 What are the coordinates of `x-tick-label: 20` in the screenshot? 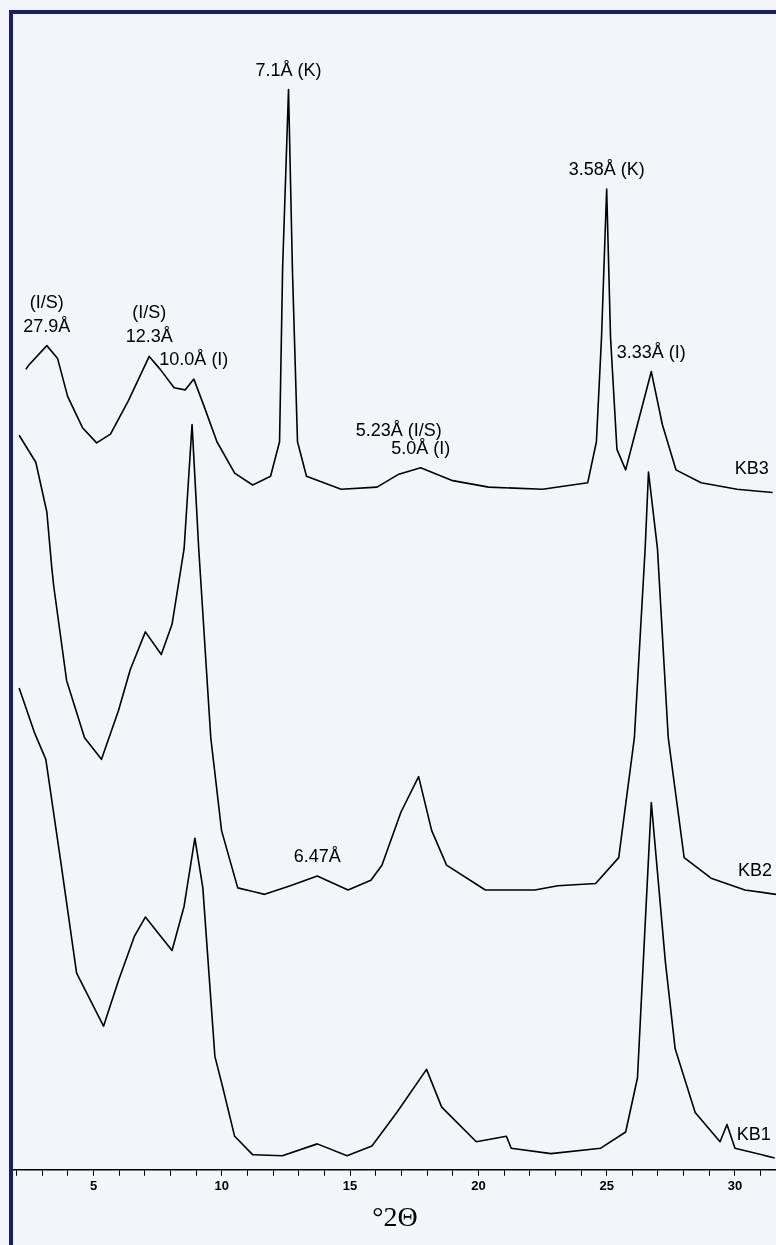 It's located at (478, 1186).